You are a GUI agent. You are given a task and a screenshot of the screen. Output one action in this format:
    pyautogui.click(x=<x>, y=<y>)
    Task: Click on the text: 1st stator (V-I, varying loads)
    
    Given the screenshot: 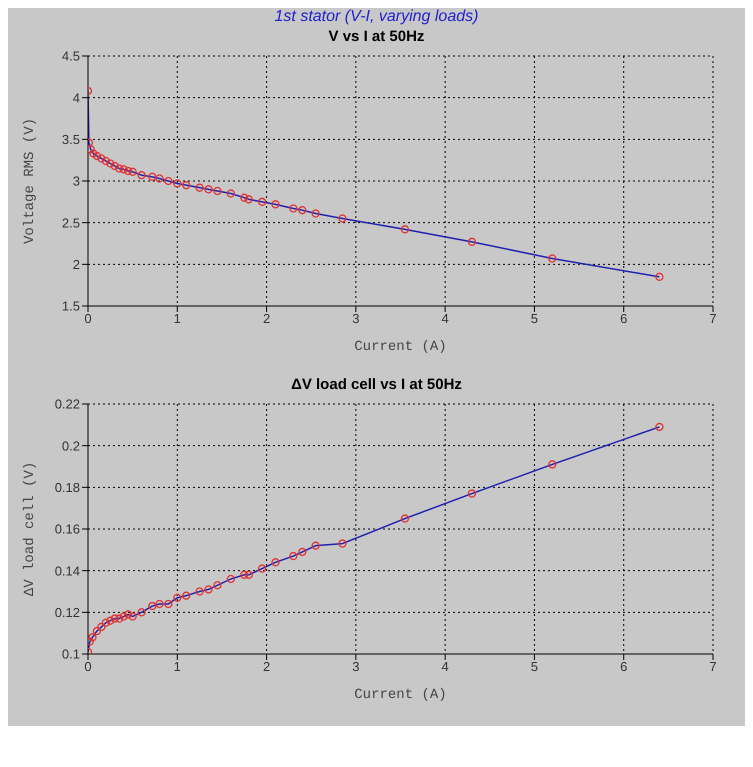 What is the action you would take?
    pyautogui.click(x=377, y=17)
    